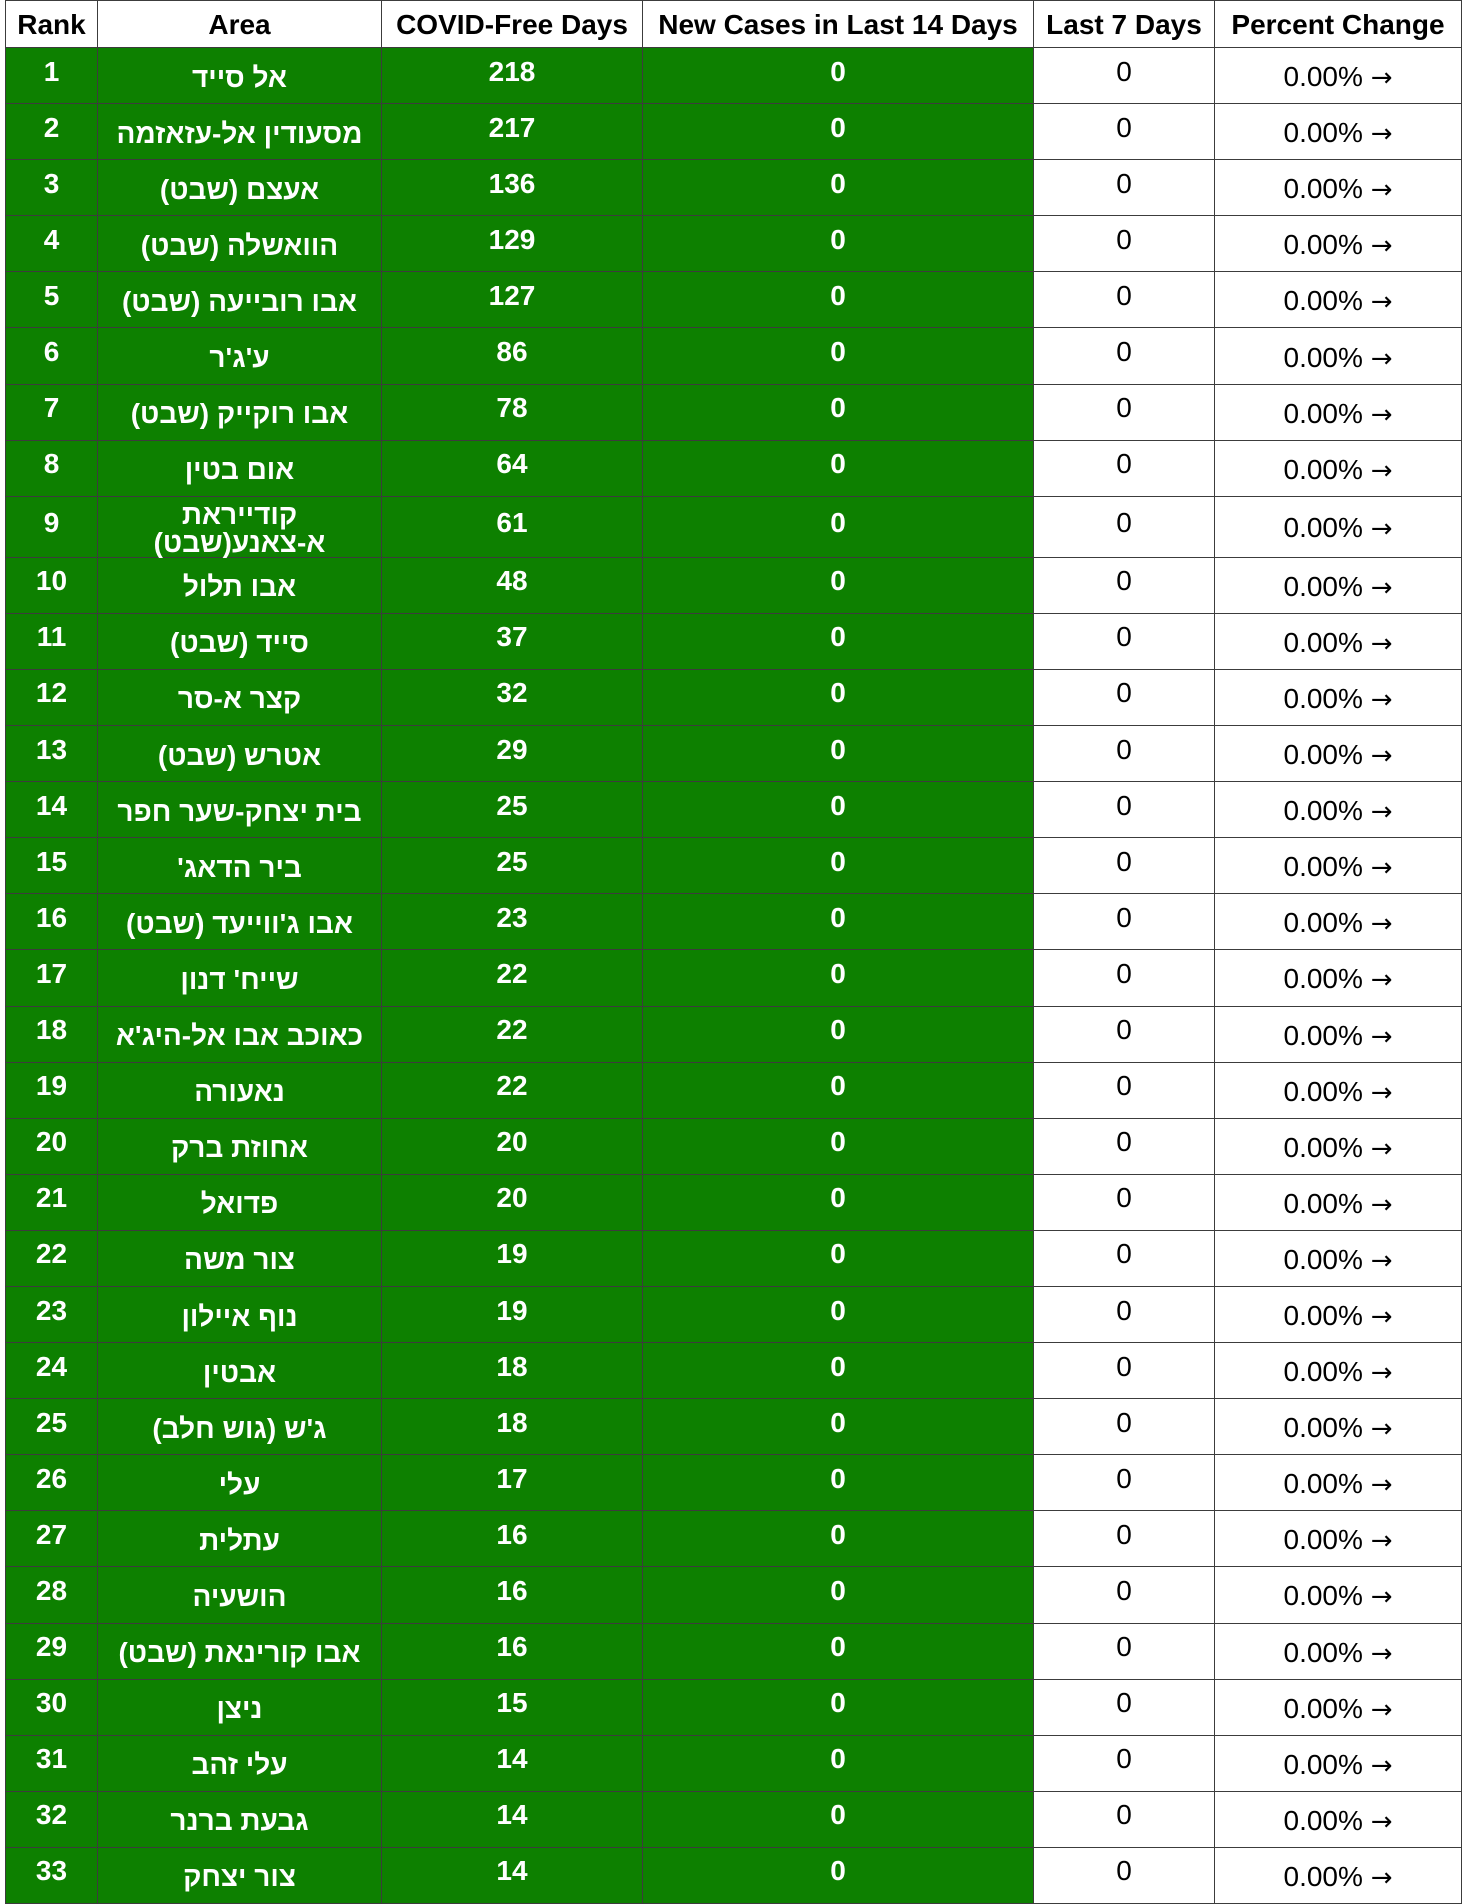 This screenshot has width=1470, height=1904. Describe the element at coordinates (512, 641) in the screenshot. I see `covid-free-days-cell: 37` at that location.